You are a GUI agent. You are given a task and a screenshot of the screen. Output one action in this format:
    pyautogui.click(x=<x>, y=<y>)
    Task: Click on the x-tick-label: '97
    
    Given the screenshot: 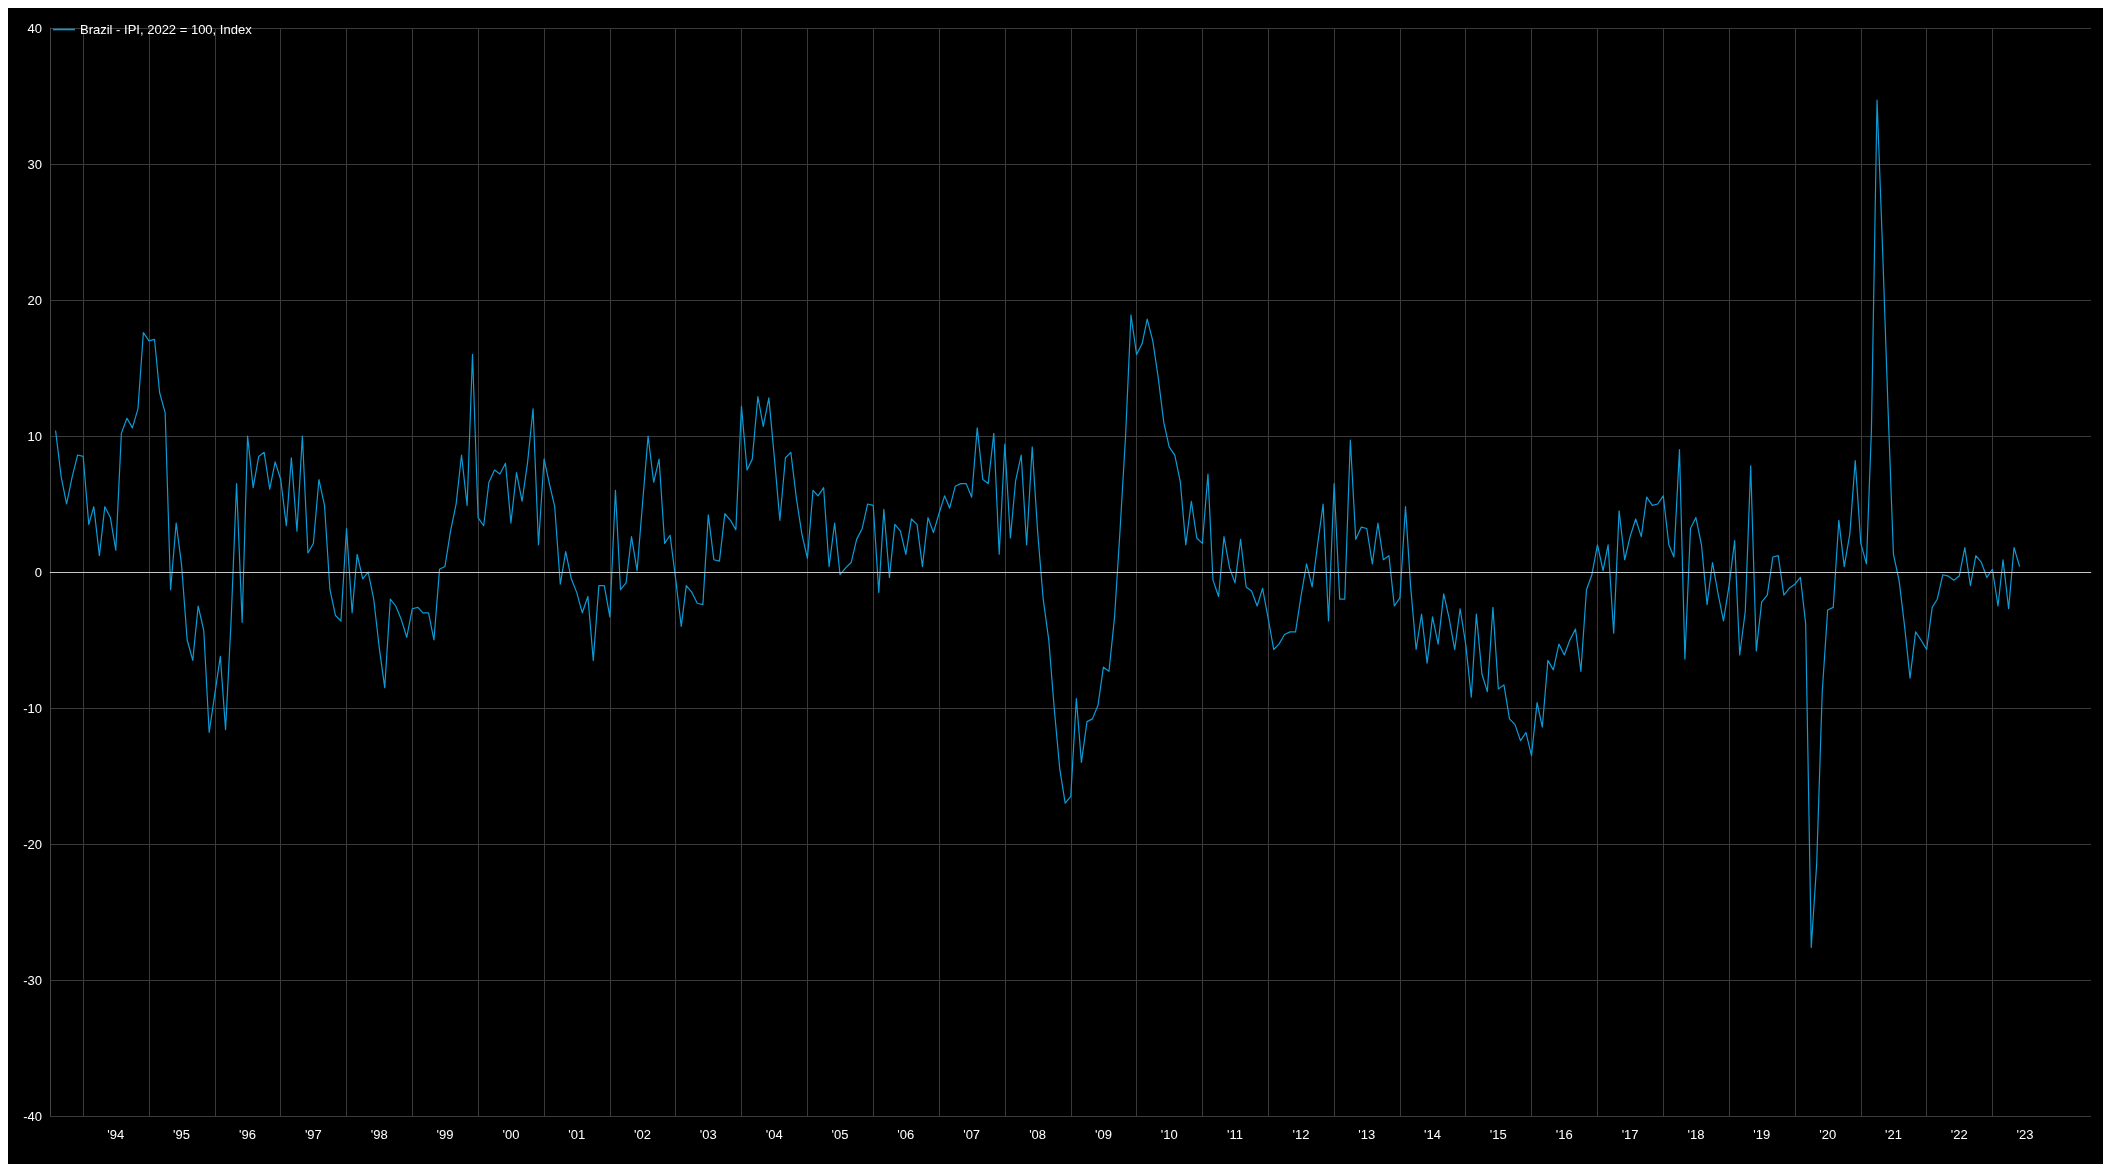 What is the action you would take?
    pyautogui.click(x=313, y=1134)
    